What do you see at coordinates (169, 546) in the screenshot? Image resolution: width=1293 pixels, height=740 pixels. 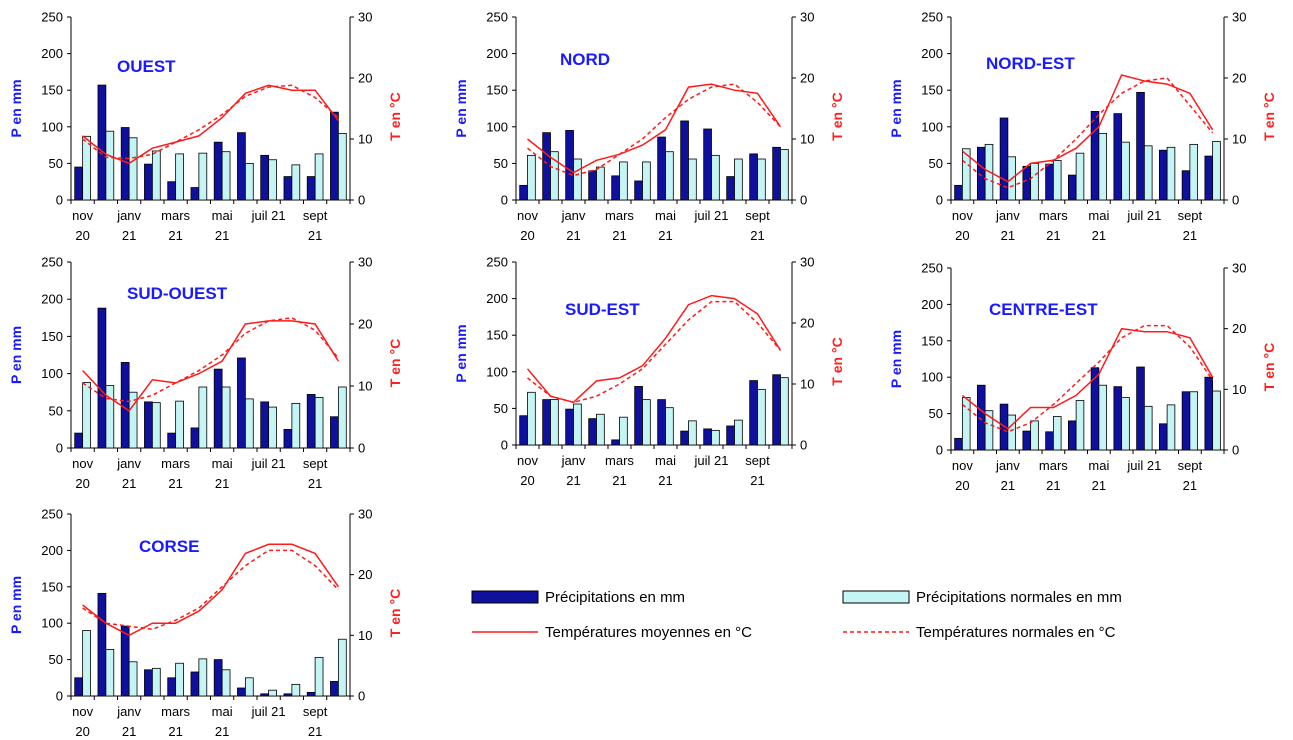 I see `region-title: CORSE` at bounding box center [169, 546].